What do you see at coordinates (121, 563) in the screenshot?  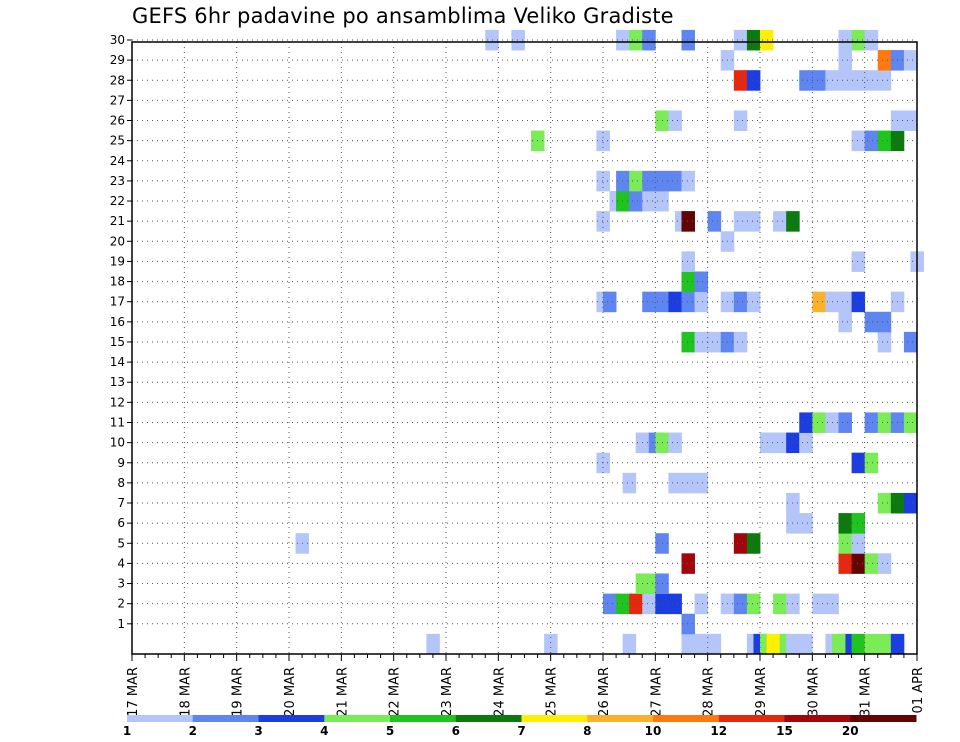 I see `y-tick-label-4: 4` at bounding box center [121, 563].